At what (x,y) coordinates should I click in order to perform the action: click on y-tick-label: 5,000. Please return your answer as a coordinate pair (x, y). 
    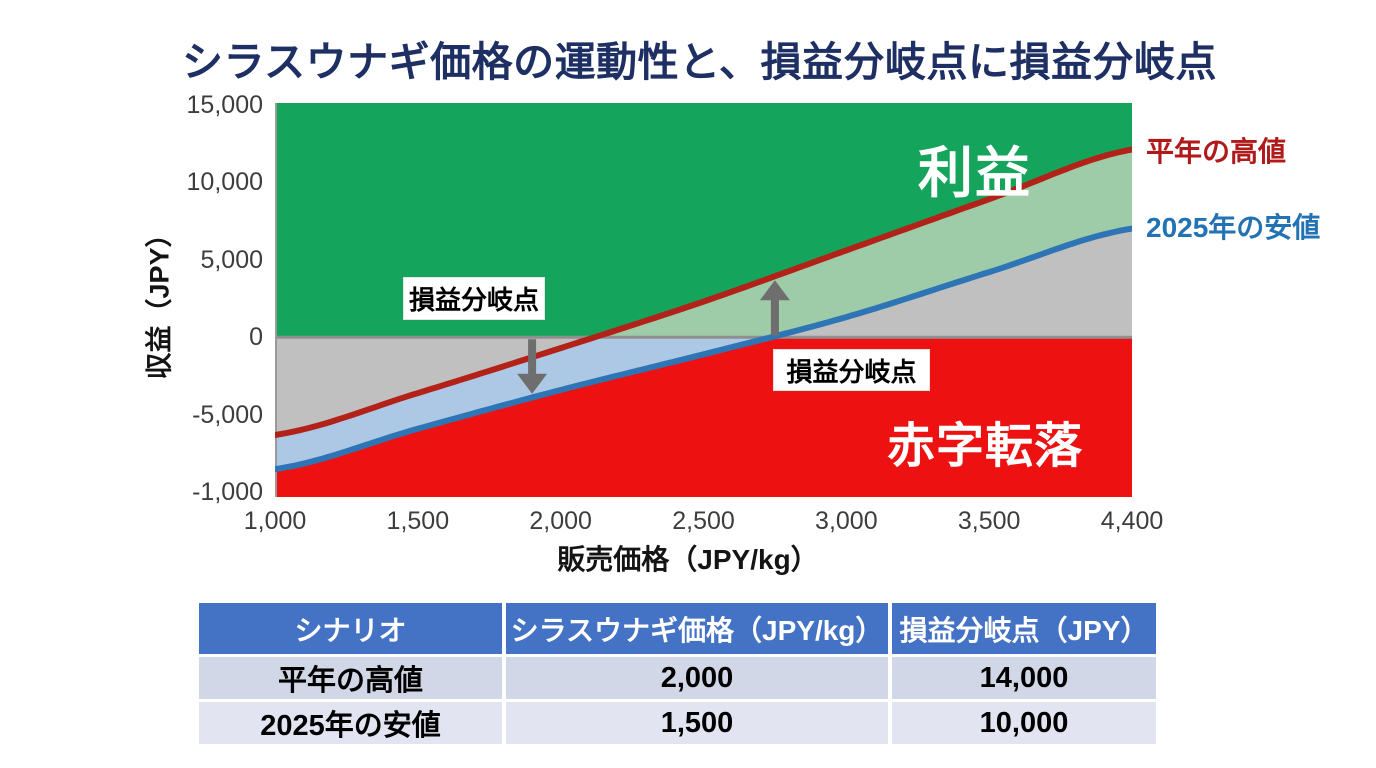
    Looking at the image, I should click on (231, 259).